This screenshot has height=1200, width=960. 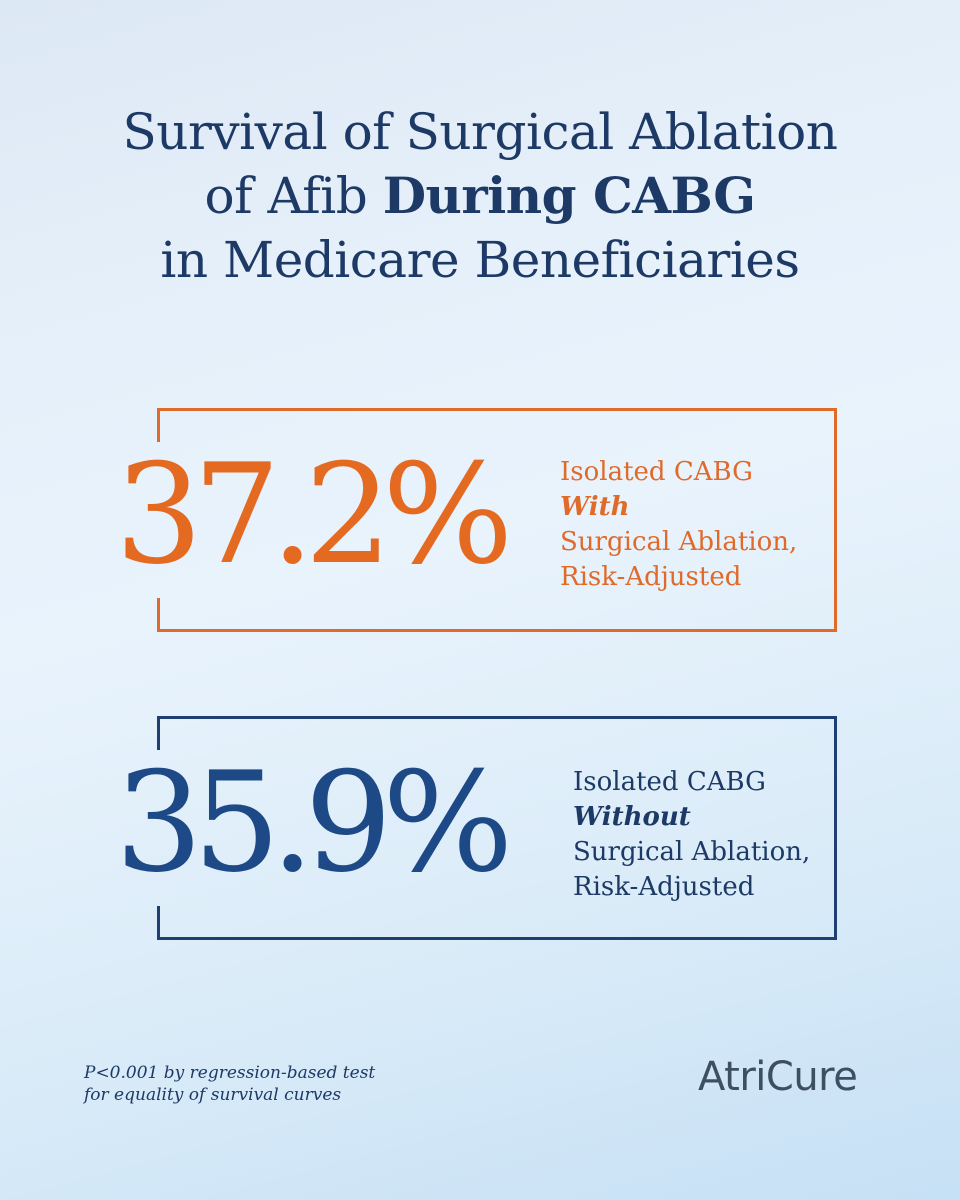 I want to click on stat-value: 37.2%, so click(x=314, y=514).